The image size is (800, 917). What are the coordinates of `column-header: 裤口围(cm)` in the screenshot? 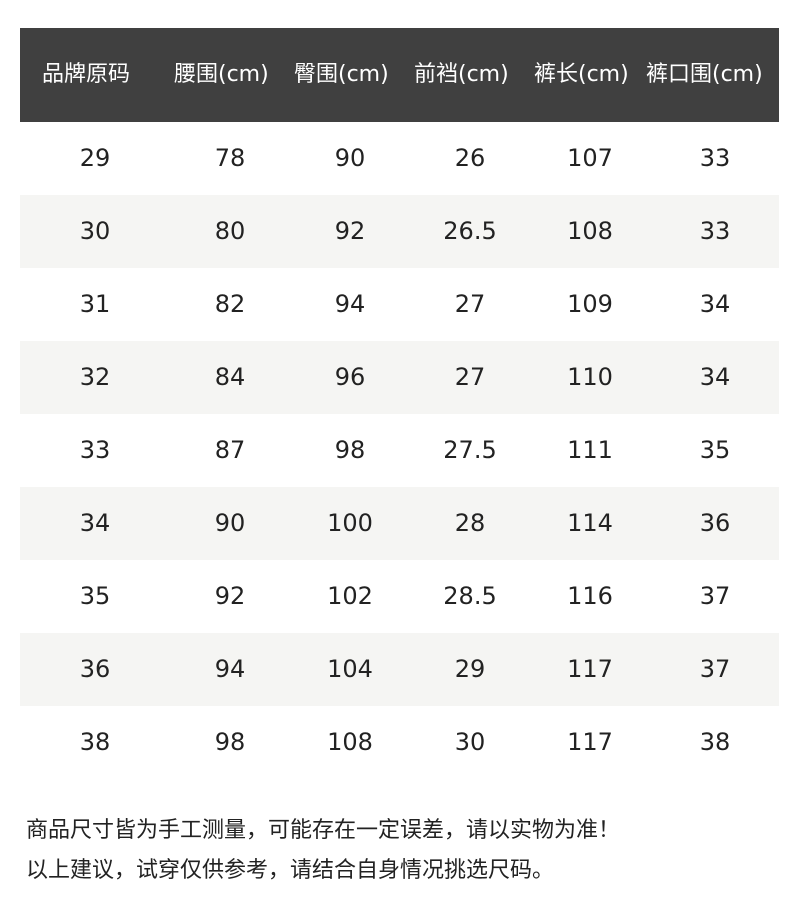 It's located at (704, 74).